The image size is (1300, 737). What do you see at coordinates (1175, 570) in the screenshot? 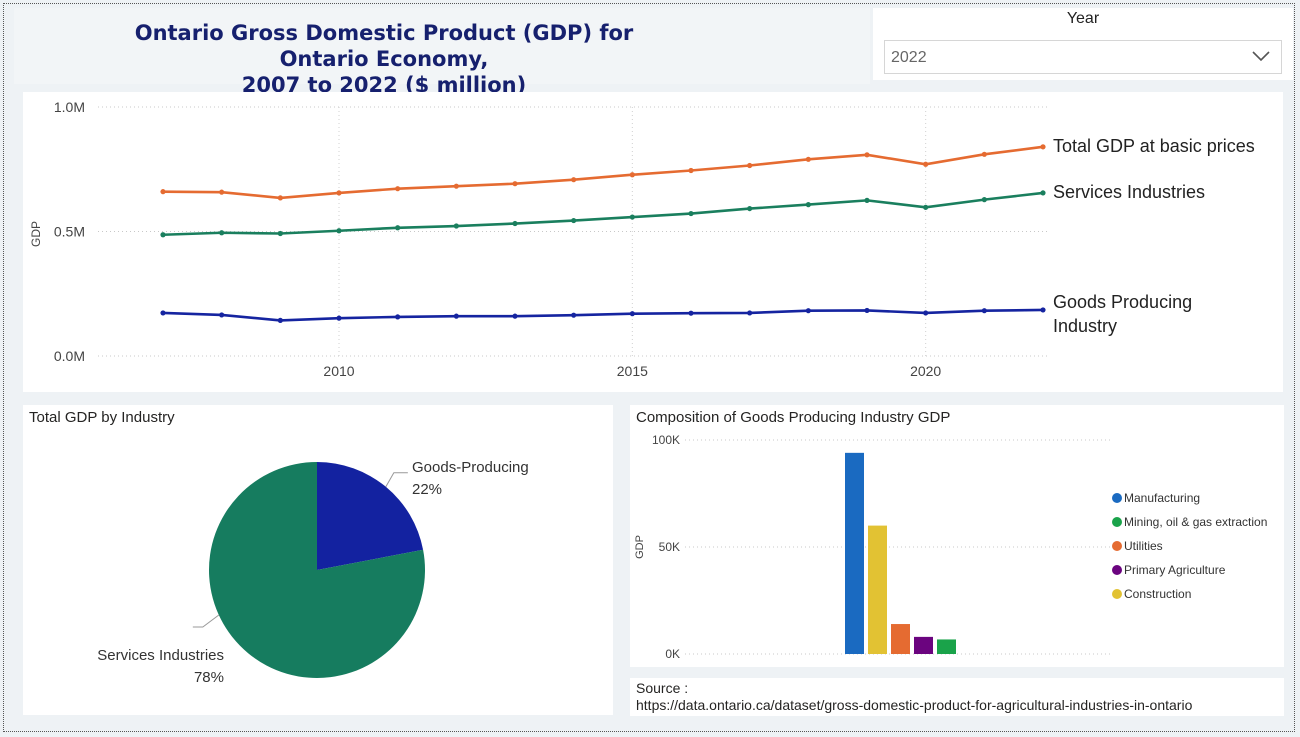
I see `legend-label: Primary Agriculture` at bounding box center [1175, 570].